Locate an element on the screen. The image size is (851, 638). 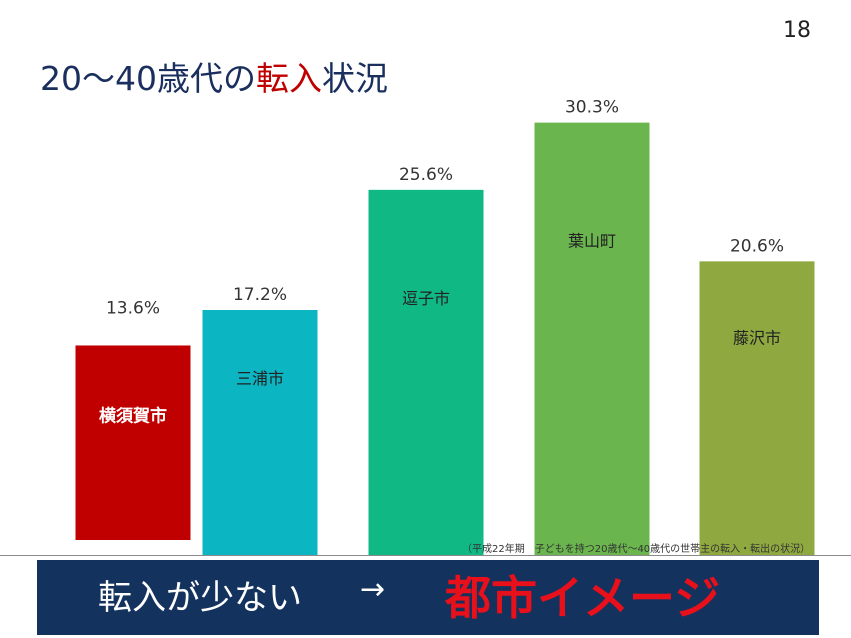
source-note: （平成22年期 子どもを持つ20歳代〜40歳代の世帯主の転入・転出の状況） is located at coordinates (636, 549).